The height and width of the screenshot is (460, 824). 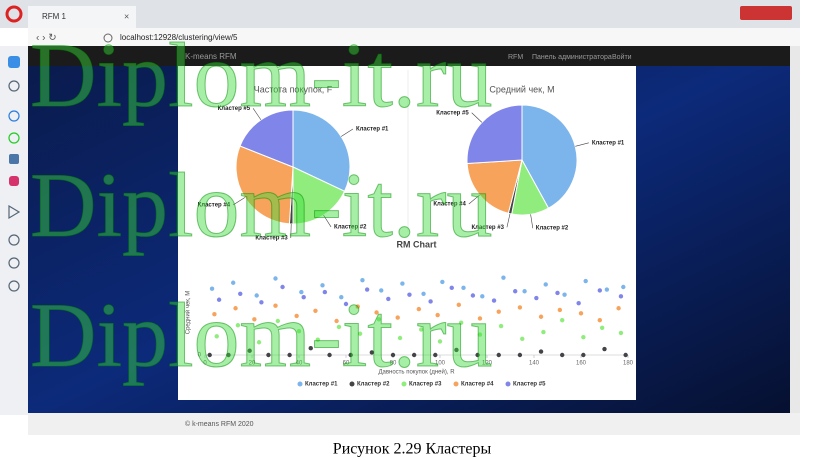 What do you see at coordinates (622, 57) in the screenshot?
I see `nav-link: Войти` at bounding box center [622, 57].